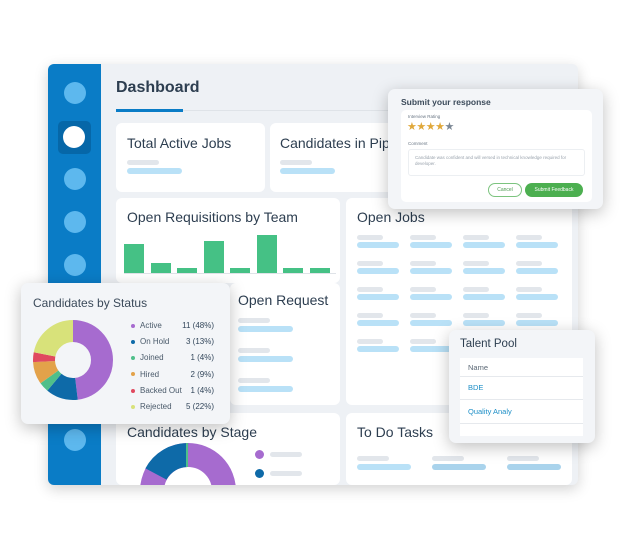 The width and height of the screenshot is (624, 550). I want to click on donut-slice-on-hold, so click(73, 360).